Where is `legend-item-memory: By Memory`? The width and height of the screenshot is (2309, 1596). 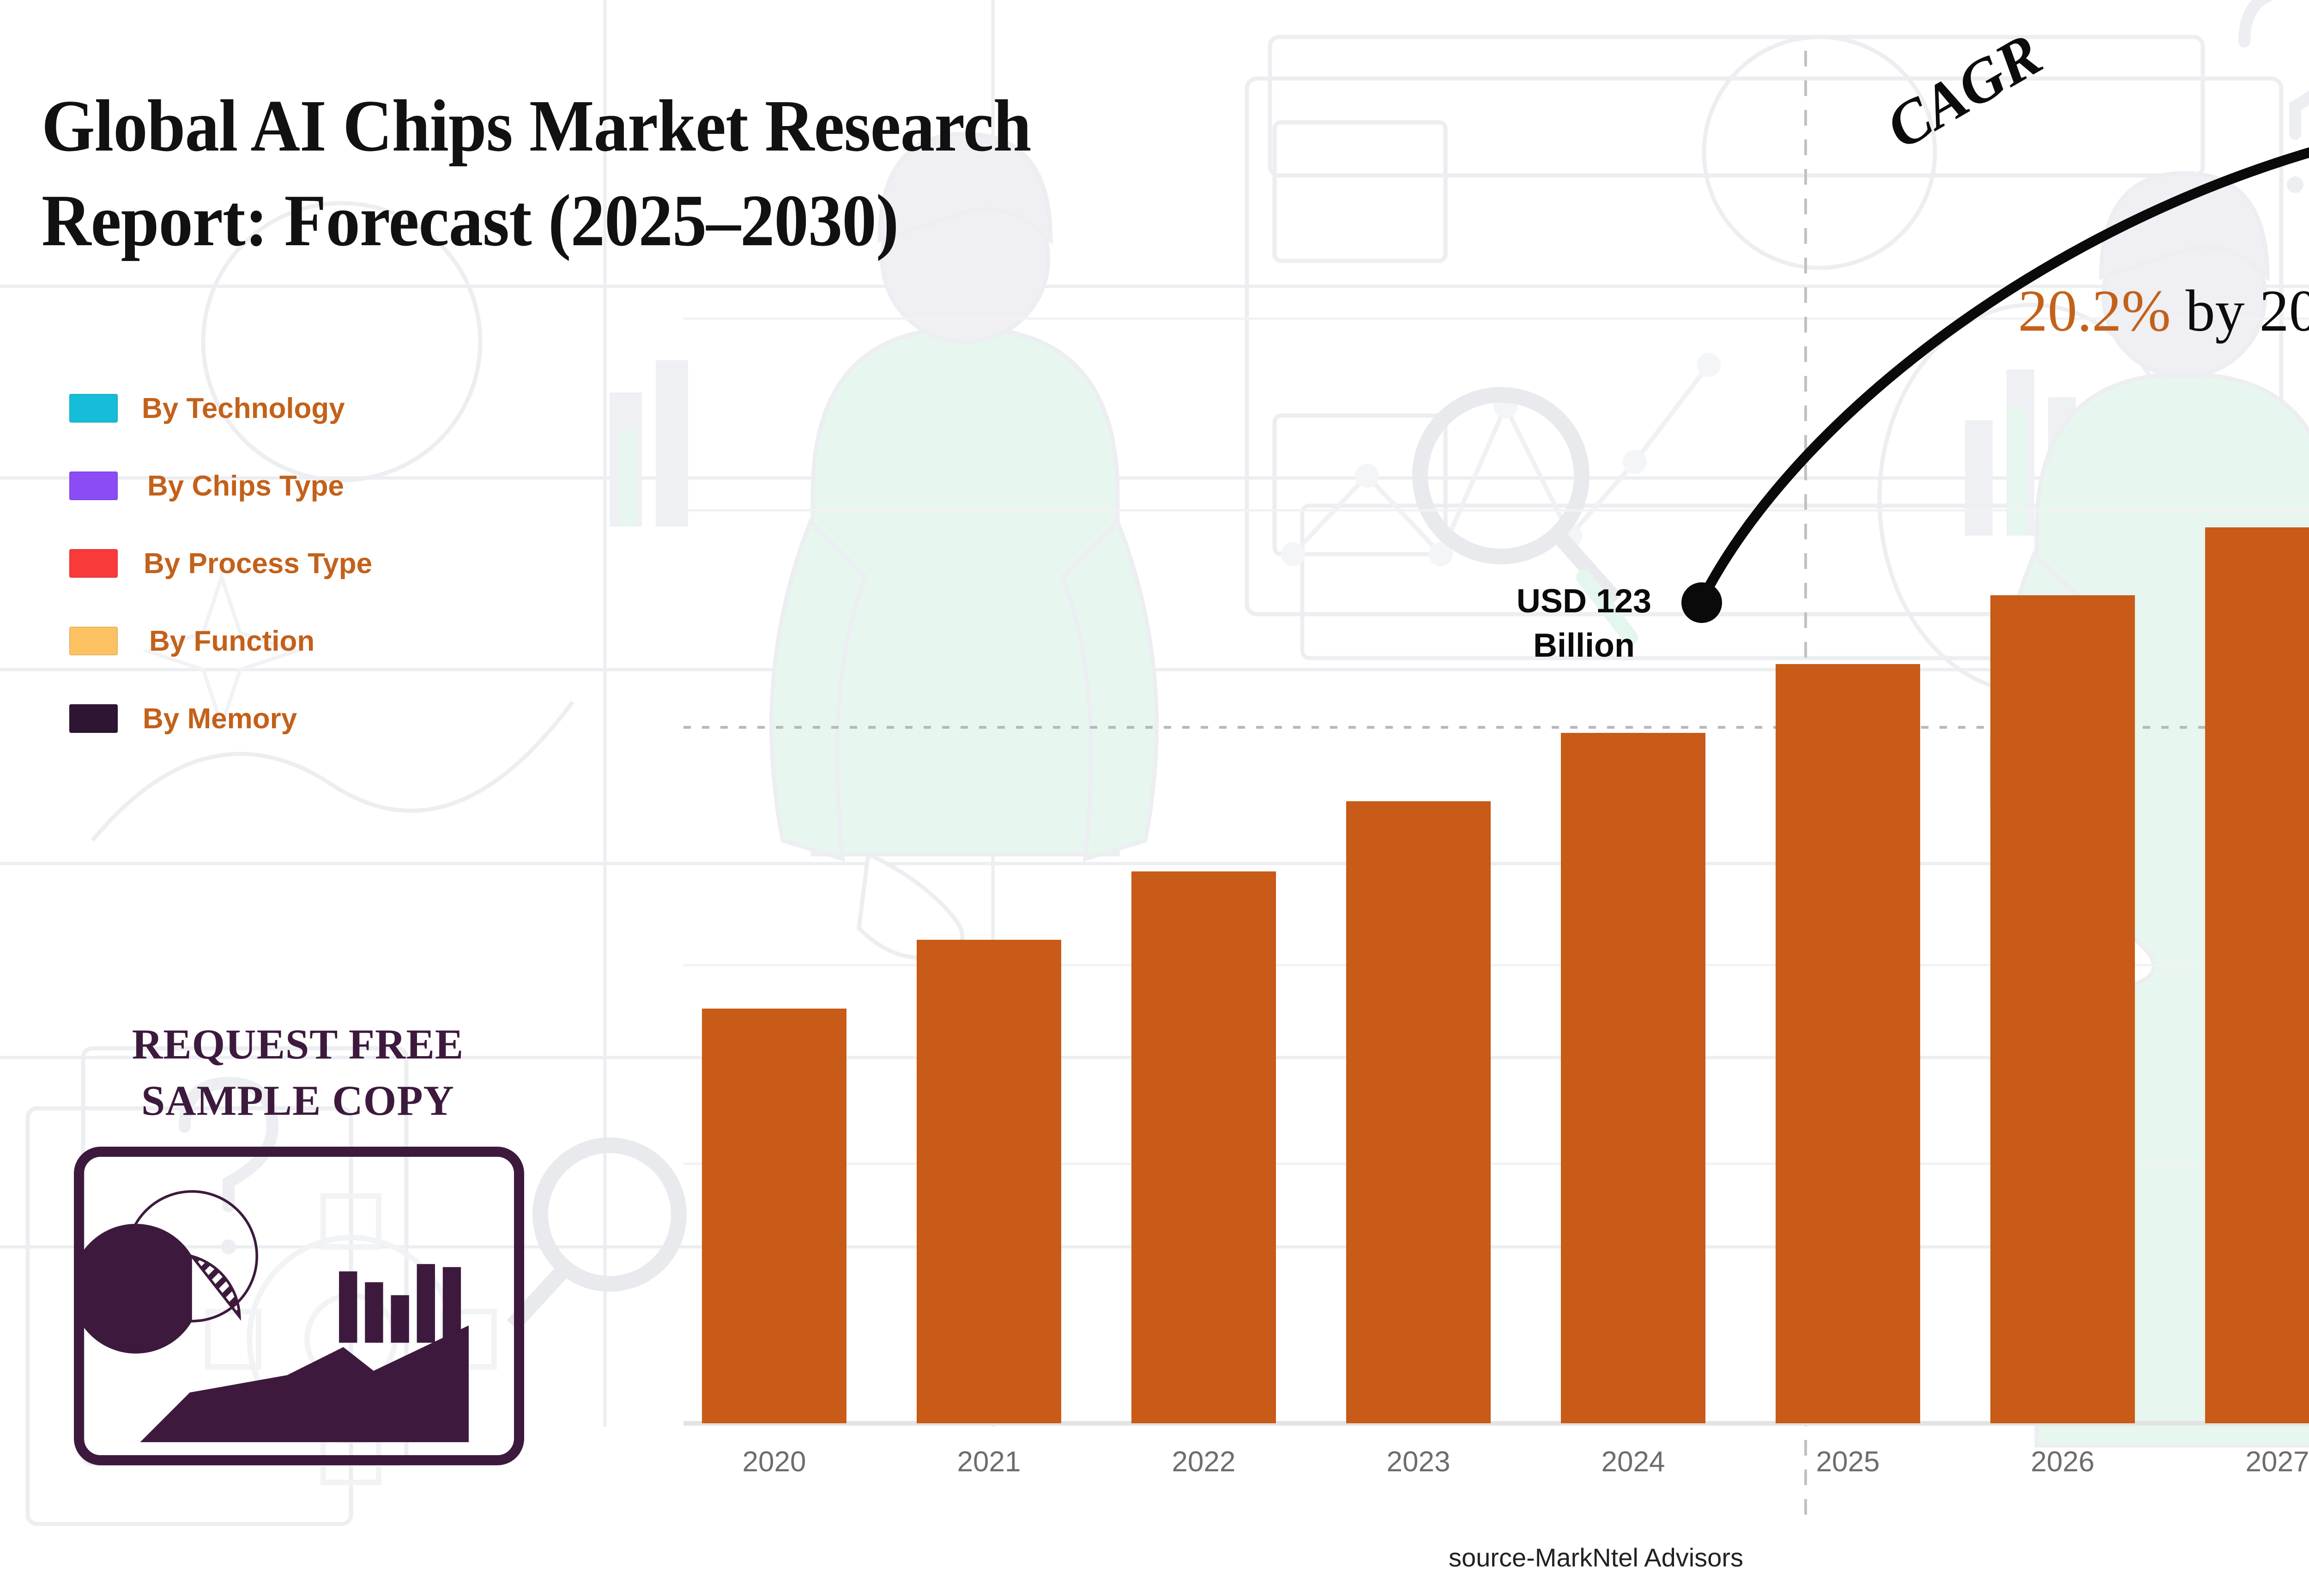
legend-item-memory: By Memory is located at coordinates (220, 718).